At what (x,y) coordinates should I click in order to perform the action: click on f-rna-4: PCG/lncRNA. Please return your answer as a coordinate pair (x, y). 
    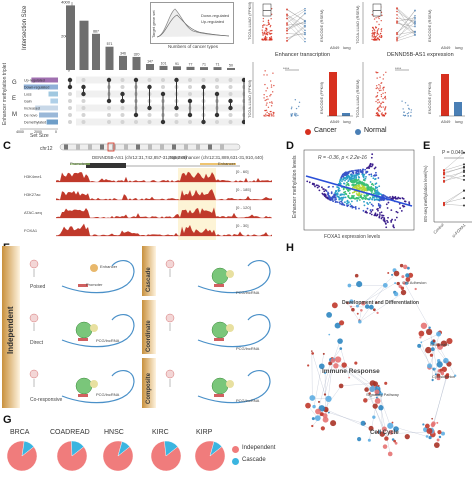
    Looking at the image, I should click on (247, 348).